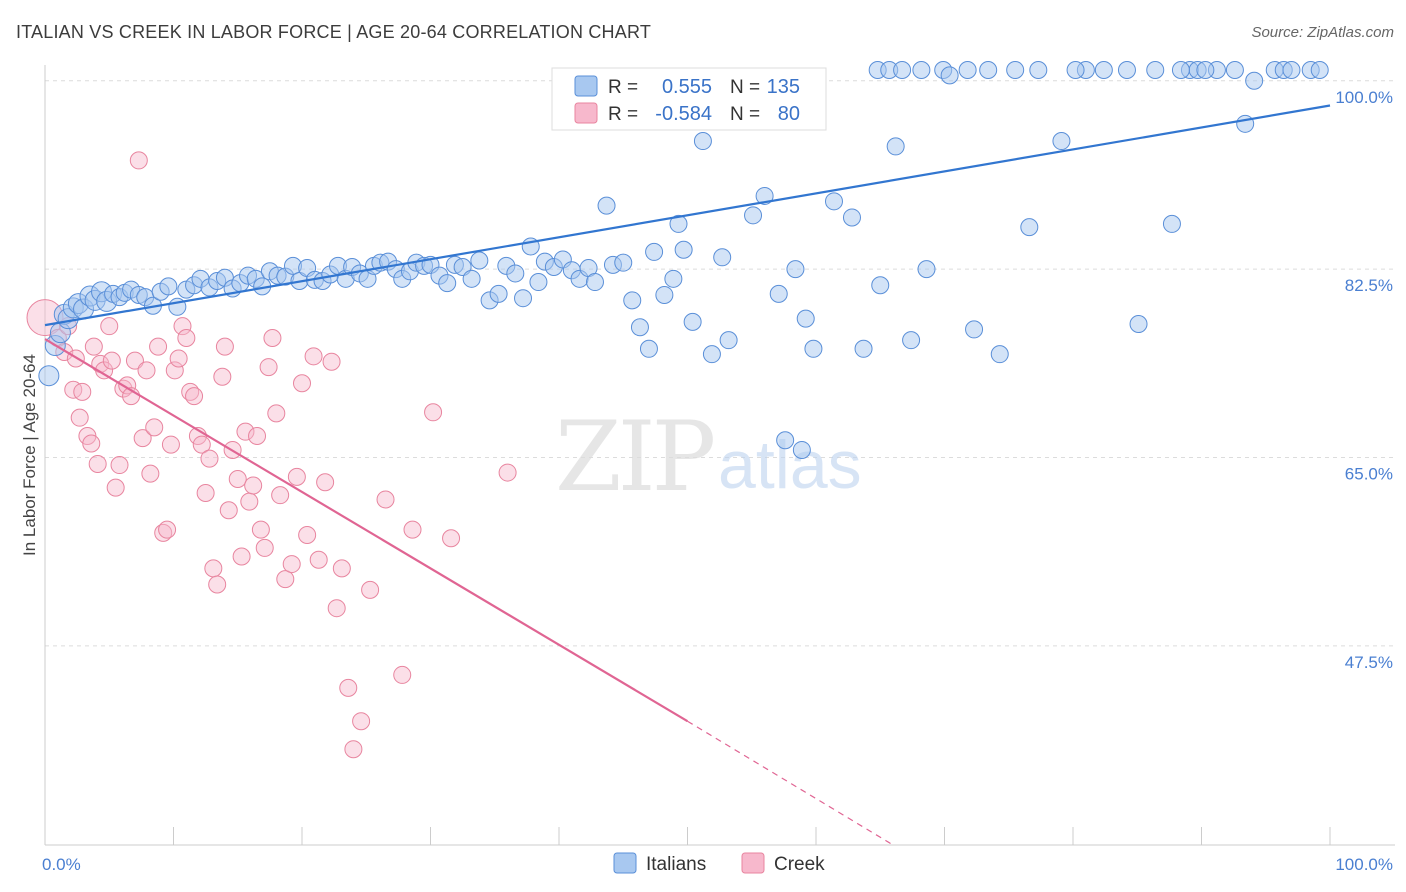  Describe the element at coordinates (753, 863) in the screenshot. I see `bottom-legend-swatch-creek` at that location.